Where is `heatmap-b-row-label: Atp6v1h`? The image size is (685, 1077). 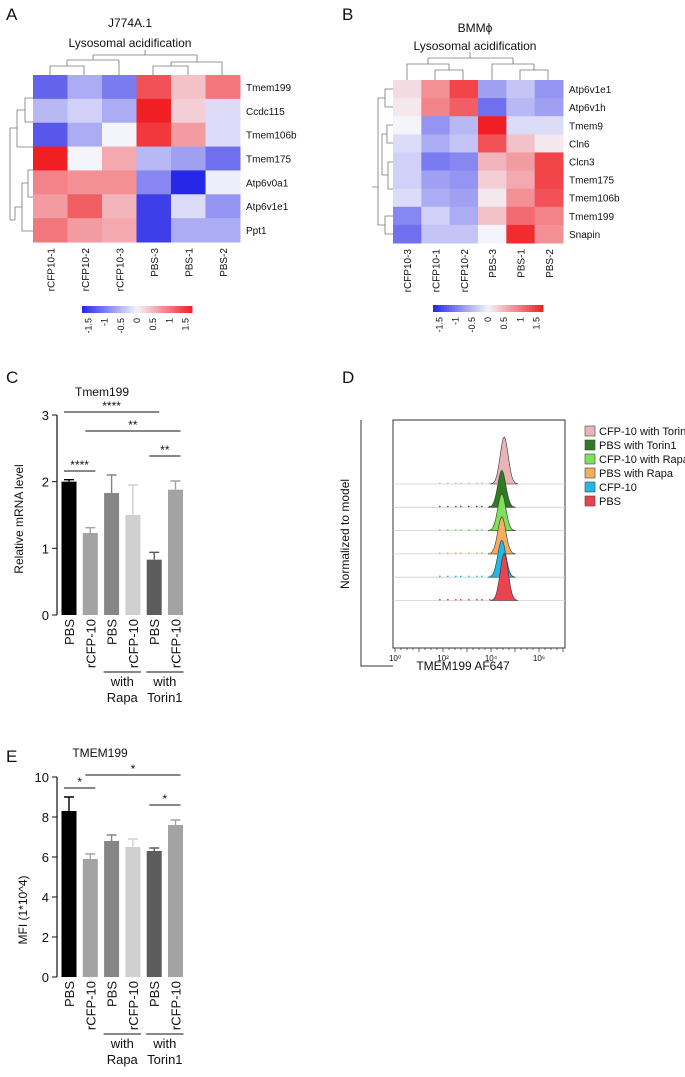 heatmap-b-row-label: Atp6v1h is located at coordinates (587, 108).